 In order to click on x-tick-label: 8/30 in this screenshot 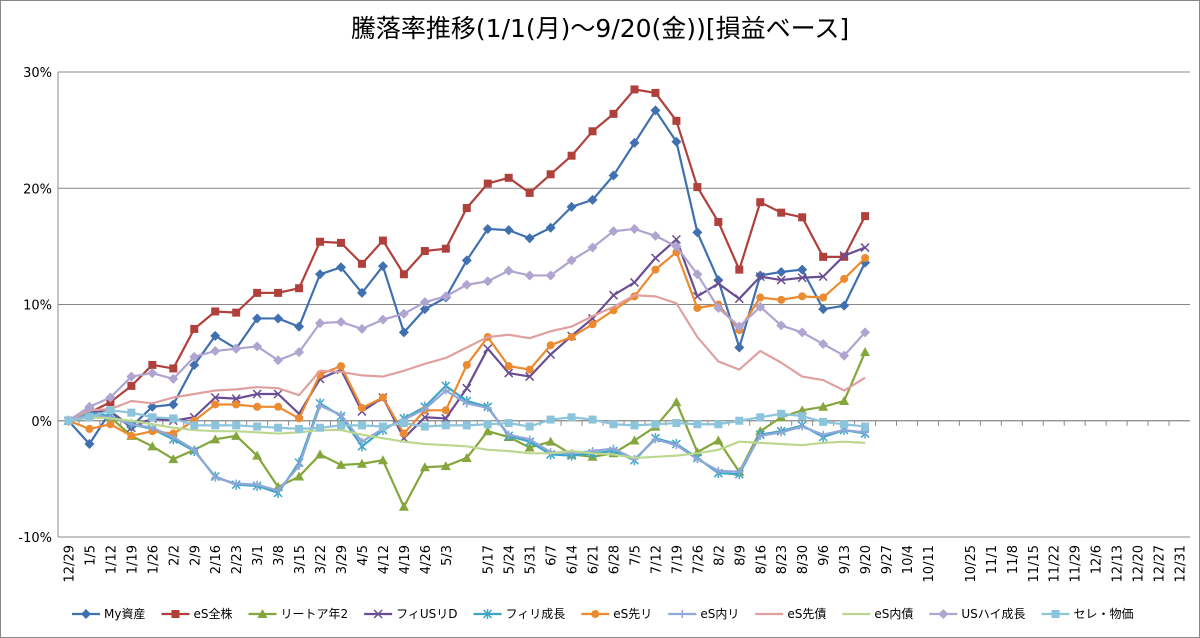, I will do `click(803, 559)`.